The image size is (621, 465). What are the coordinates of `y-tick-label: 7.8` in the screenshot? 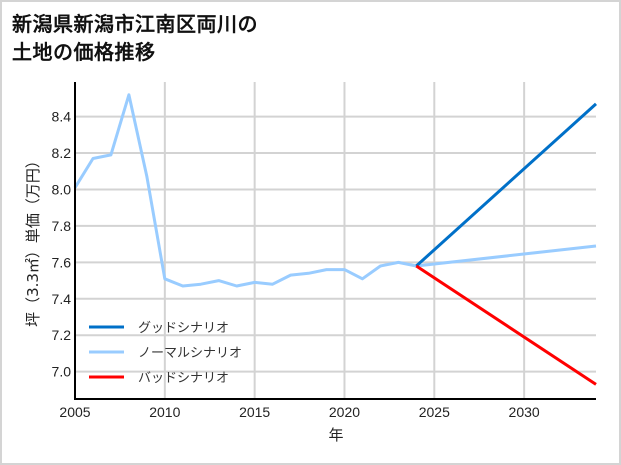 It's located at (62, 226).